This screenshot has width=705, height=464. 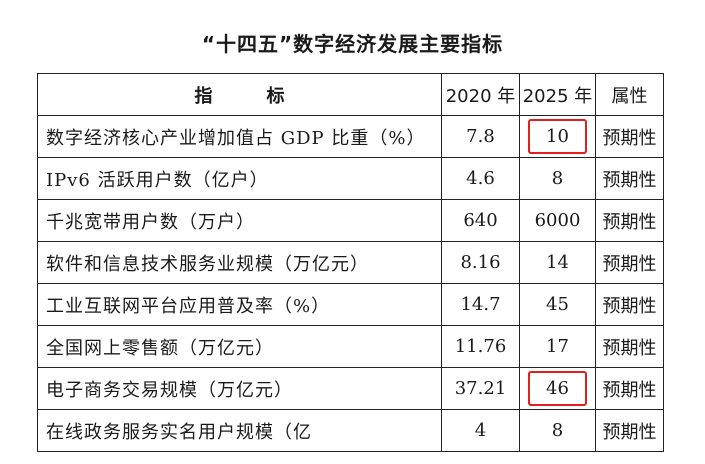 I want to click on header-indicator: 指标, so click(x=239, y=94).